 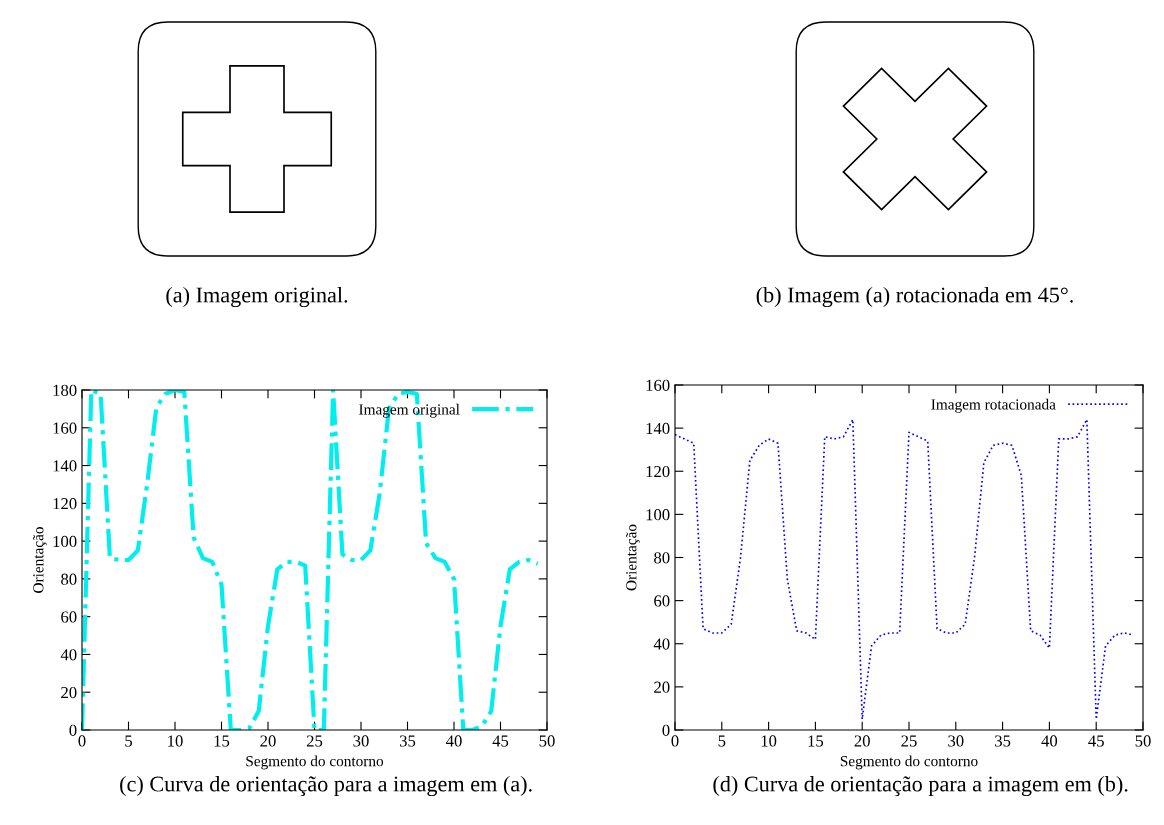 What do you see at coordinates (326, 786) in the screenshot?
I see `text: (c) Curva de orientação para a imagem em (a).` at bounding box center [326, 786].